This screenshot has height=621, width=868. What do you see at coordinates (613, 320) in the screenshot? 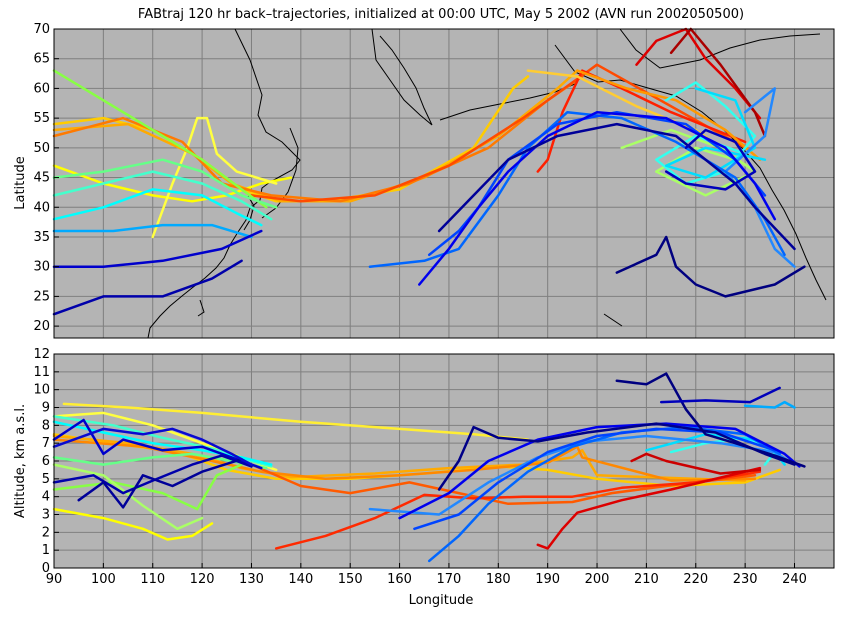
I see `coastline-hawaii` at bounding box center [613, 320].